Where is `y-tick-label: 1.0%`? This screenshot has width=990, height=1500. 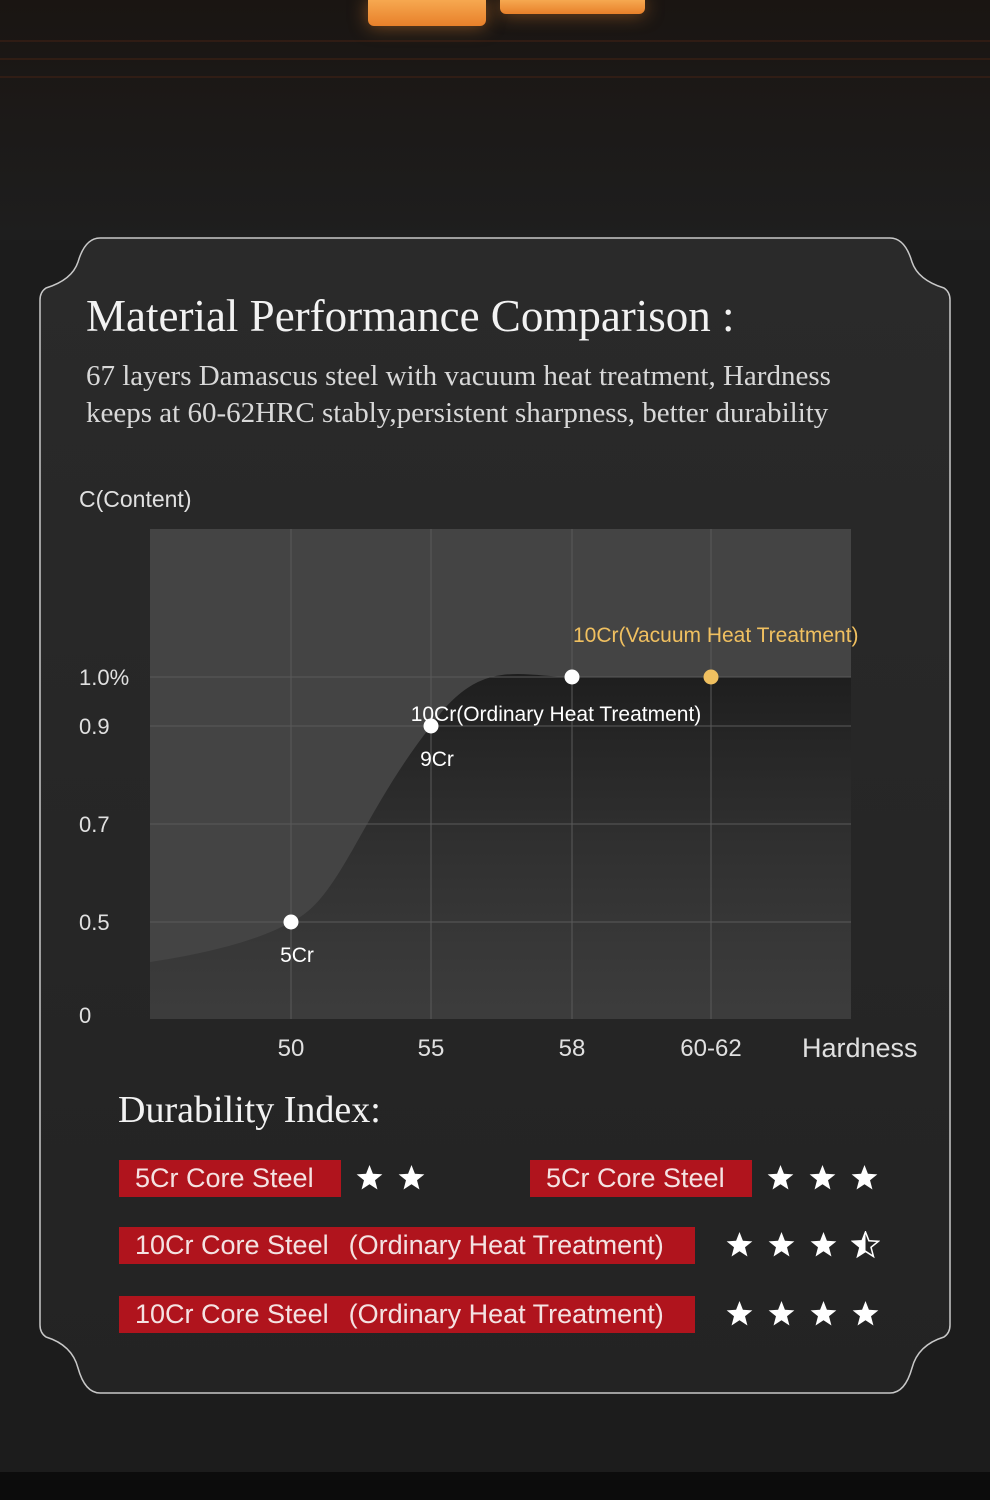 y-tick-label: 1.0% is located at coordinates (104, 677).